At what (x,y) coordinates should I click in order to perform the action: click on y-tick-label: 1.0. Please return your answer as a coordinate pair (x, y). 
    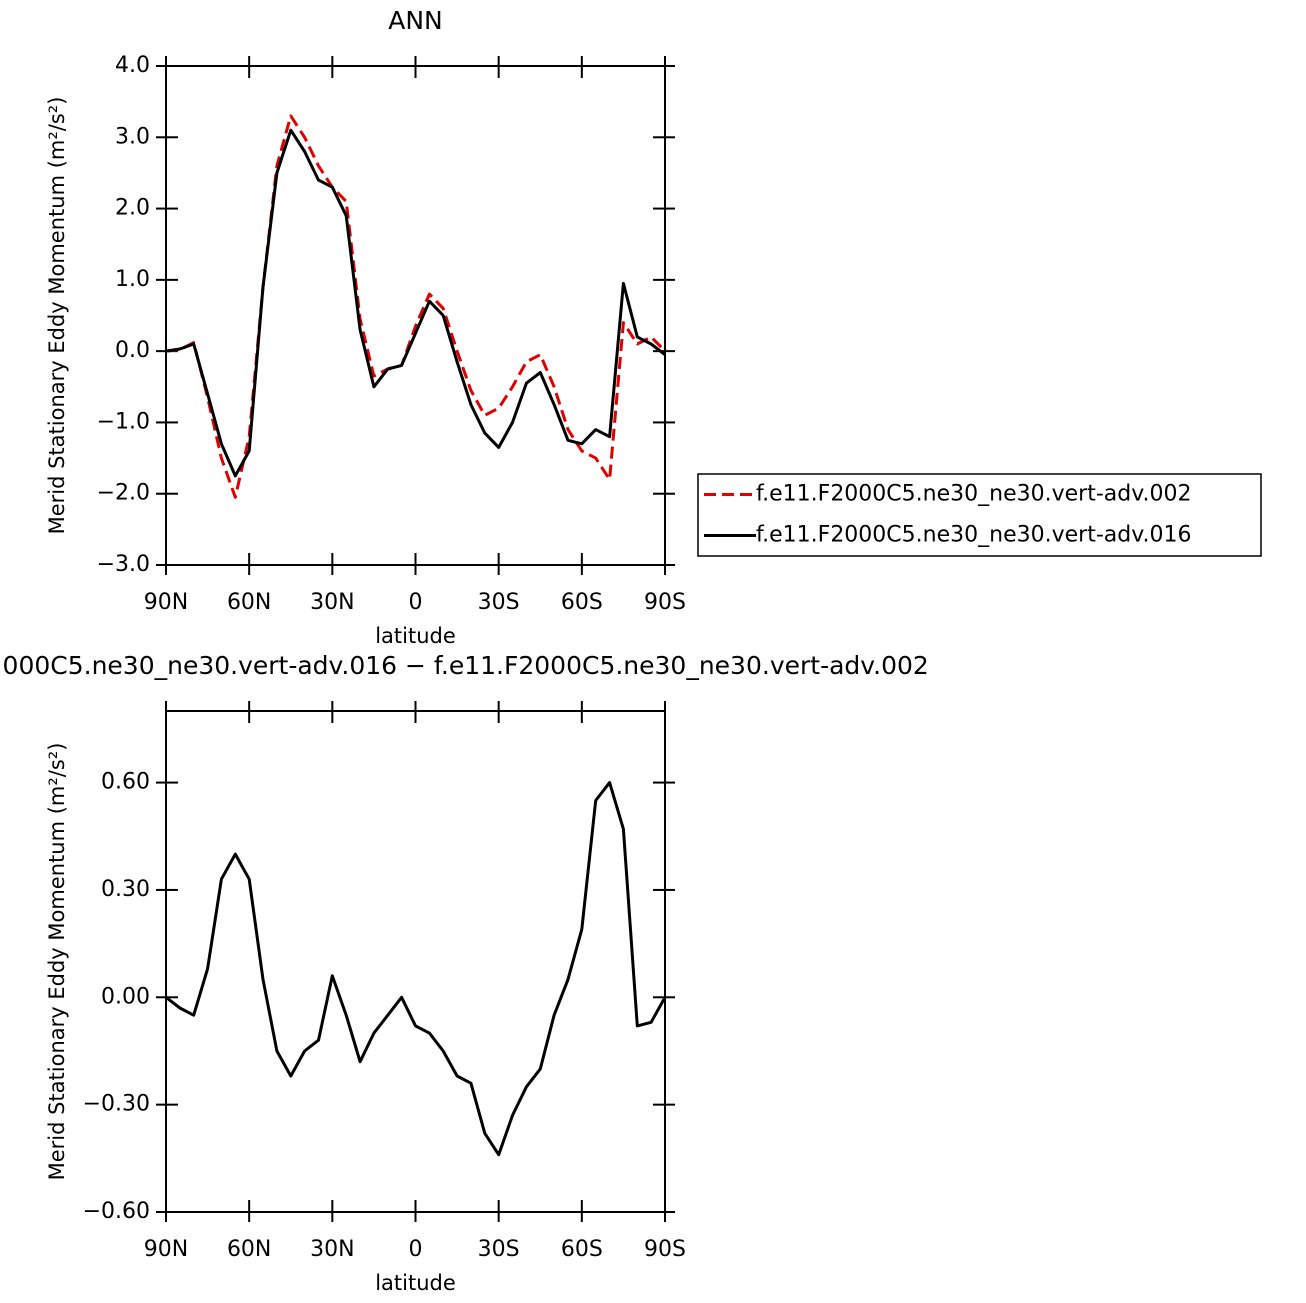
    Looking at the image, I should click on (132, 279).